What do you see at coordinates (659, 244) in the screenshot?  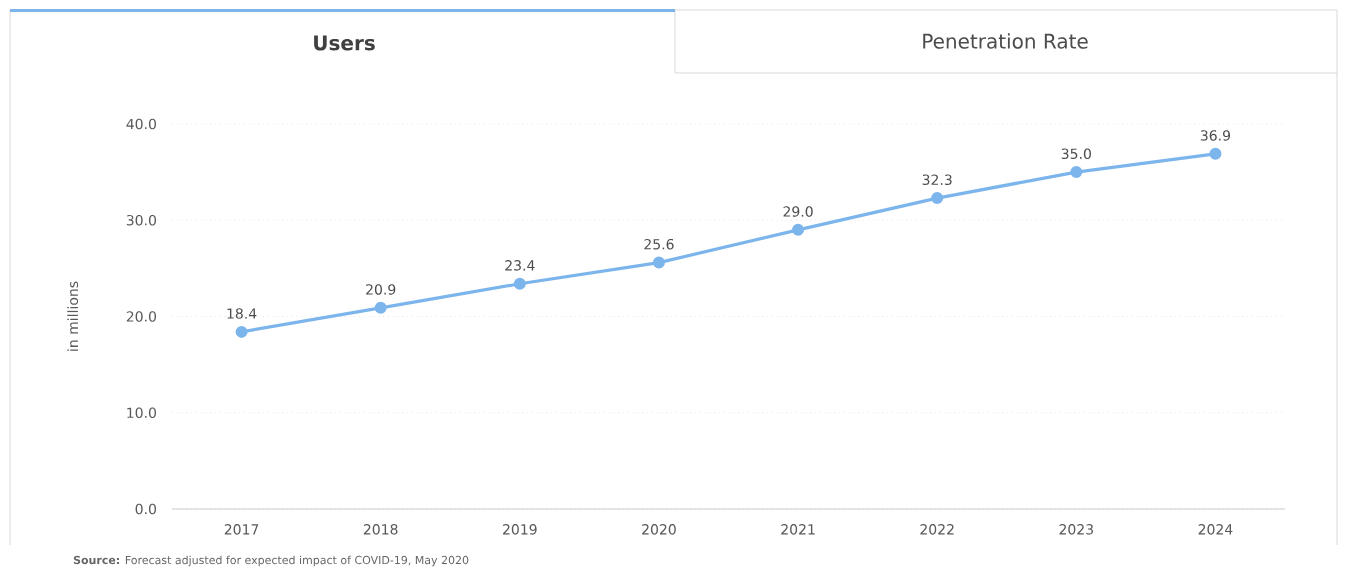 I see `data-label: 25.6` at bounding box center [659, 244].